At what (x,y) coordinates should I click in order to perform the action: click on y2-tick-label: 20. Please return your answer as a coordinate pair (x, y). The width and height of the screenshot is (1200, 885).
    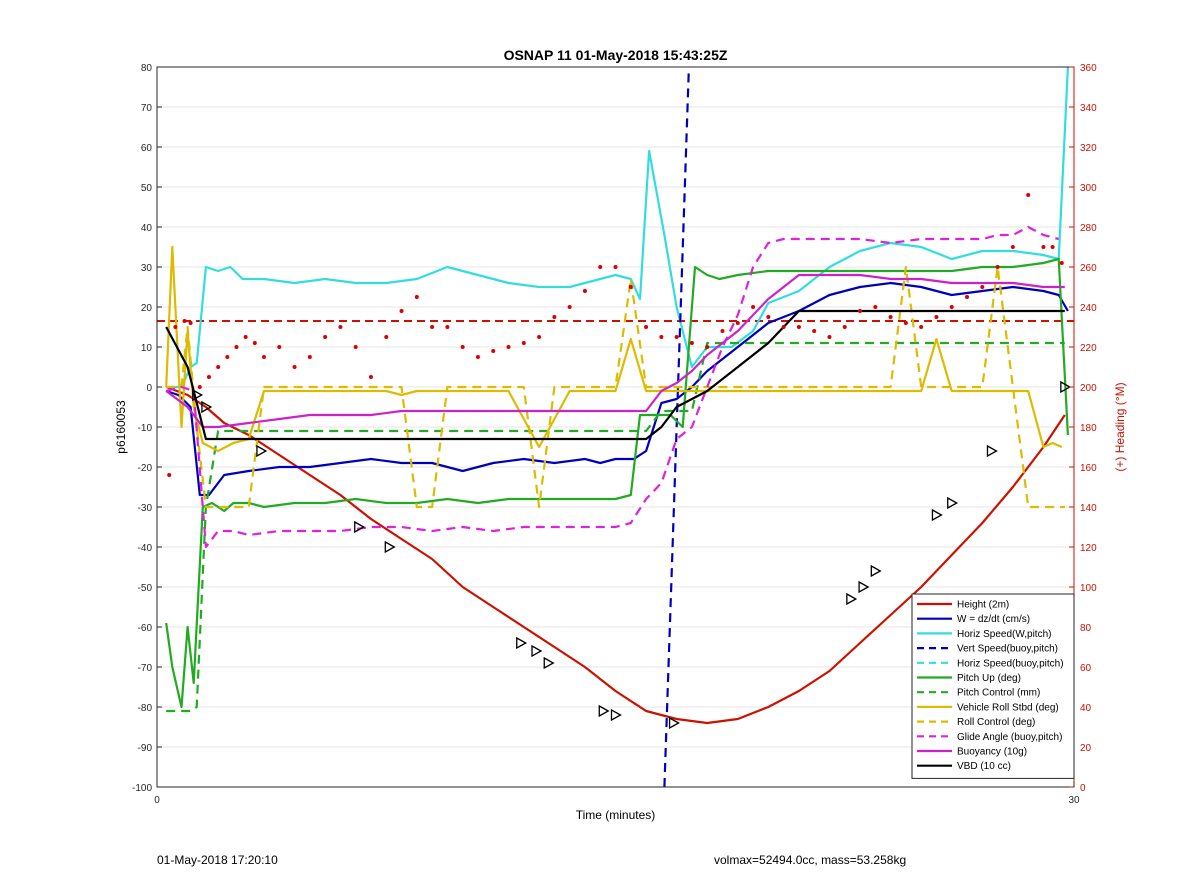
    Looking at the image, I should click on (1086, 748).